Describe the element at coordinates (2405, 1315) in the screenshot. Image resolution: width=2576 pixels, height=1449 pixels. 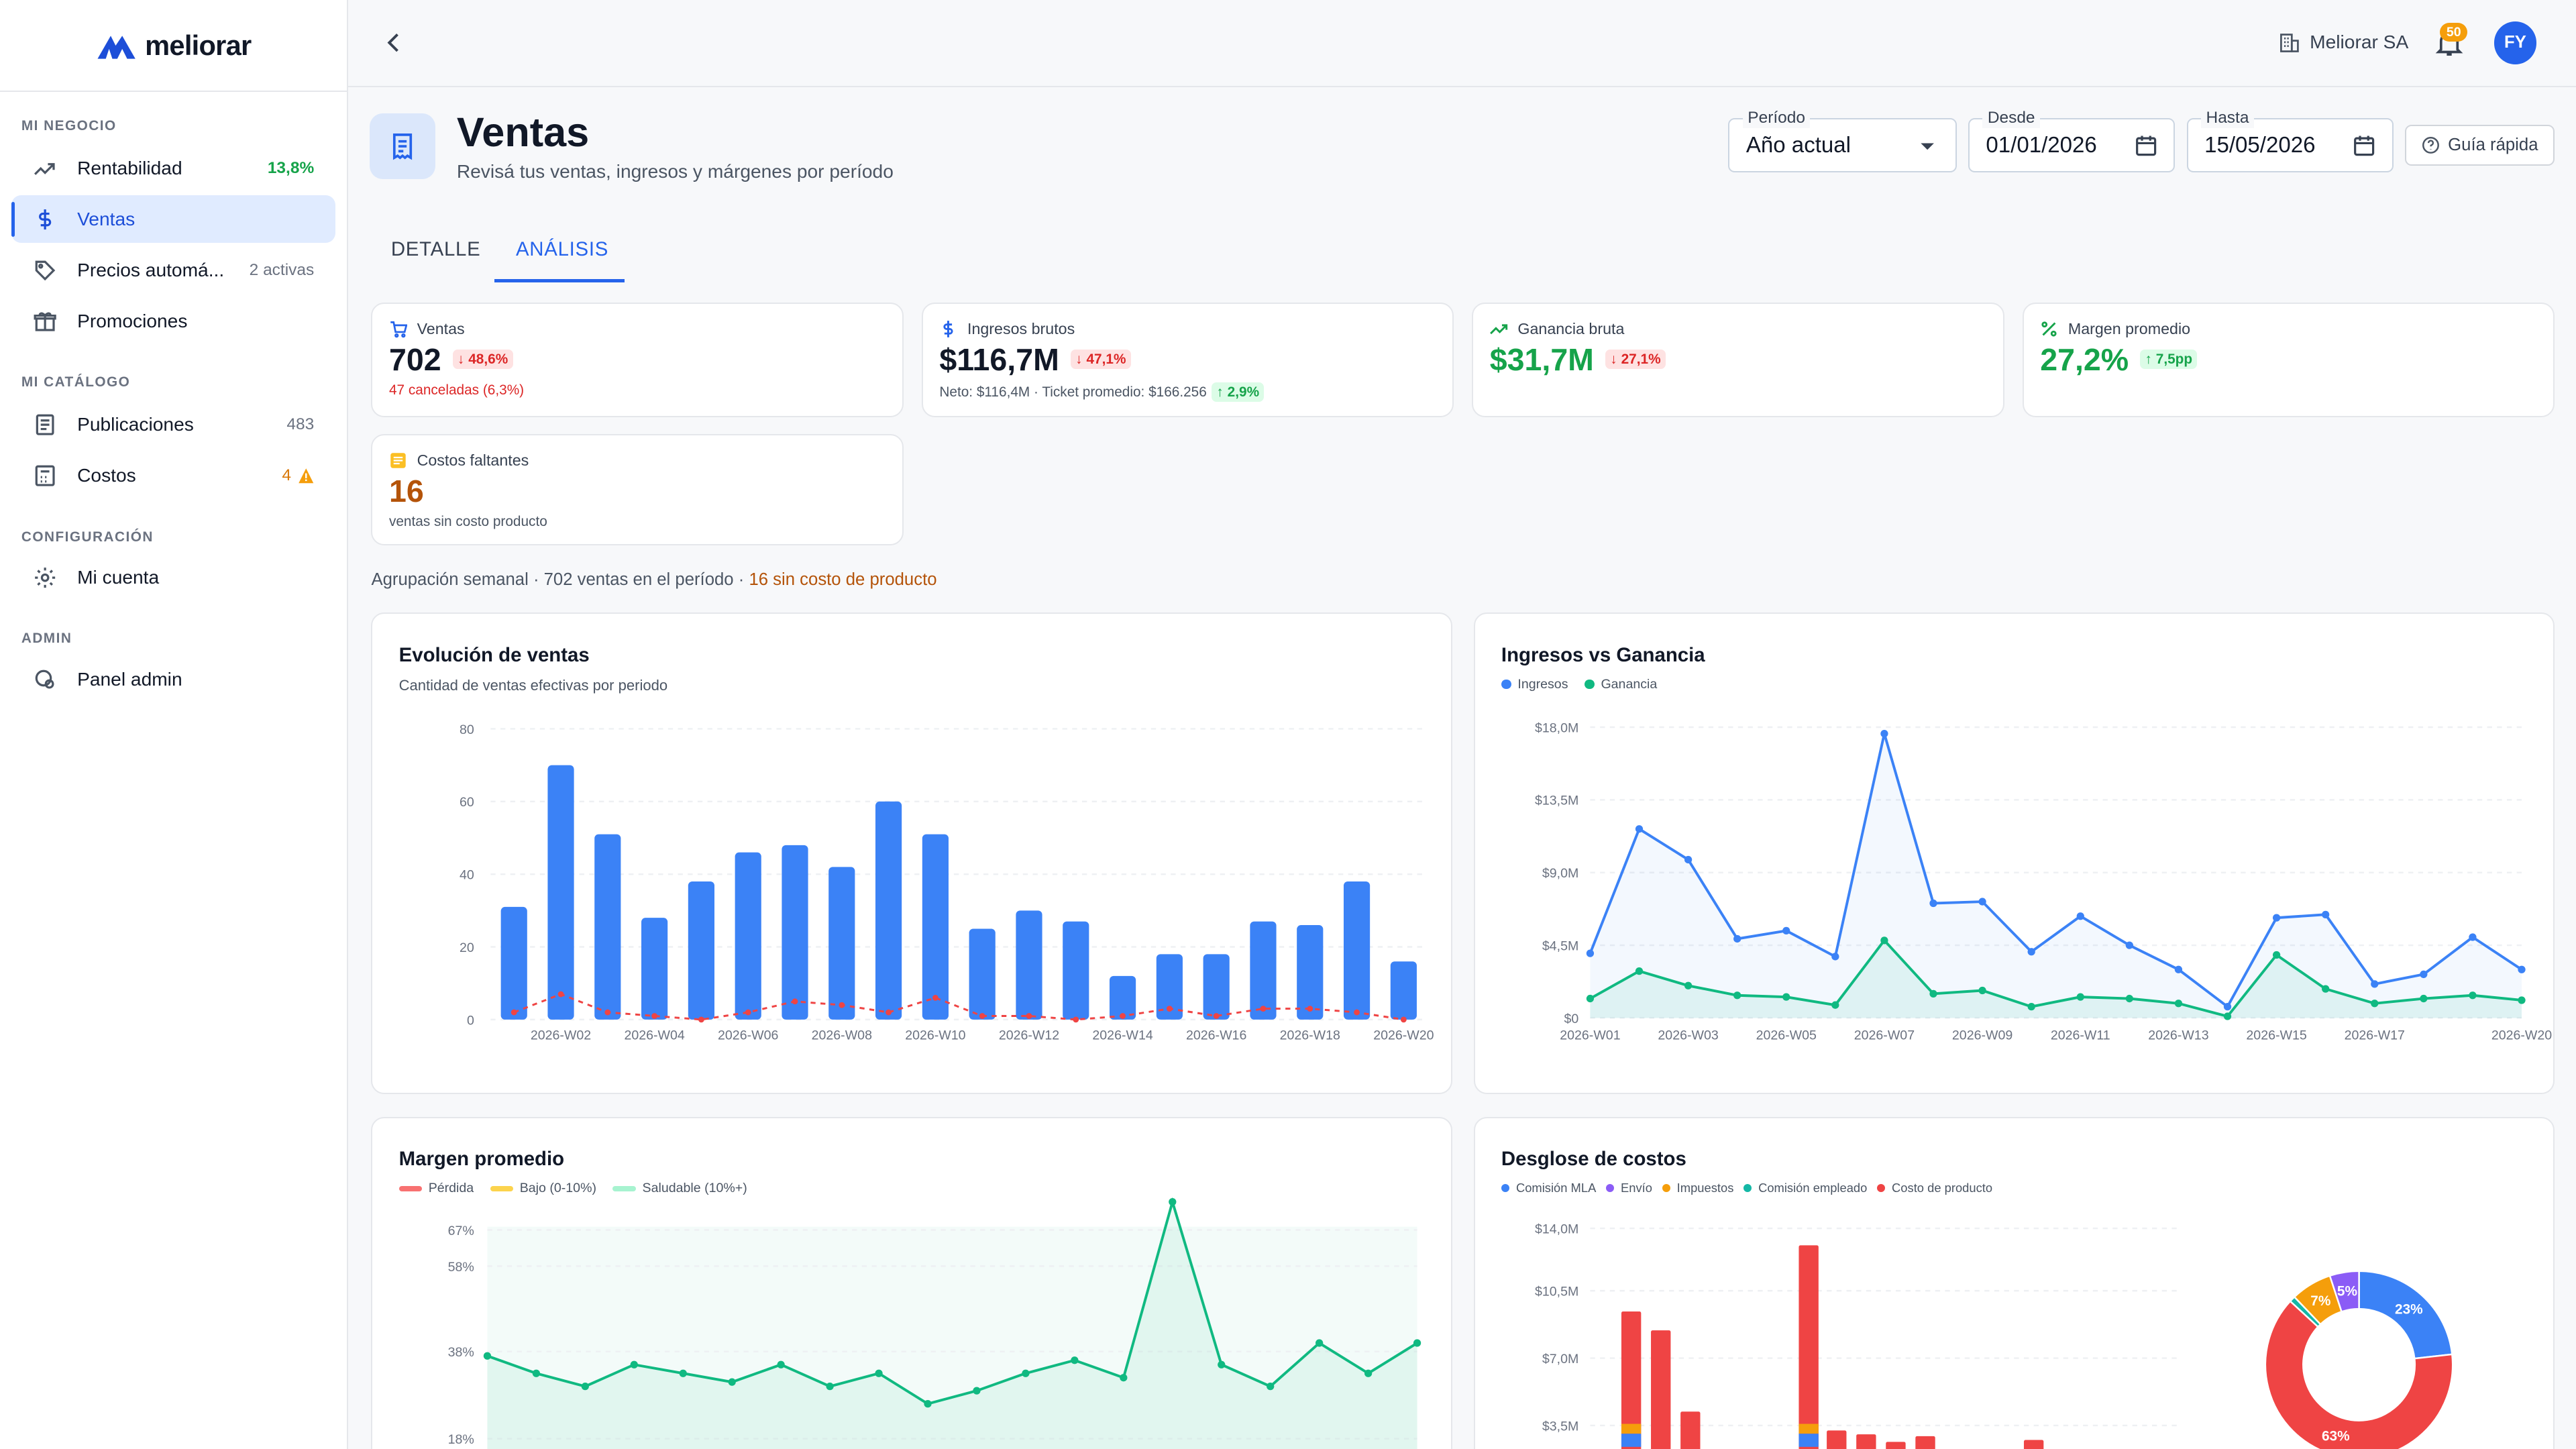
I see `pie-slice-23%` at that location.